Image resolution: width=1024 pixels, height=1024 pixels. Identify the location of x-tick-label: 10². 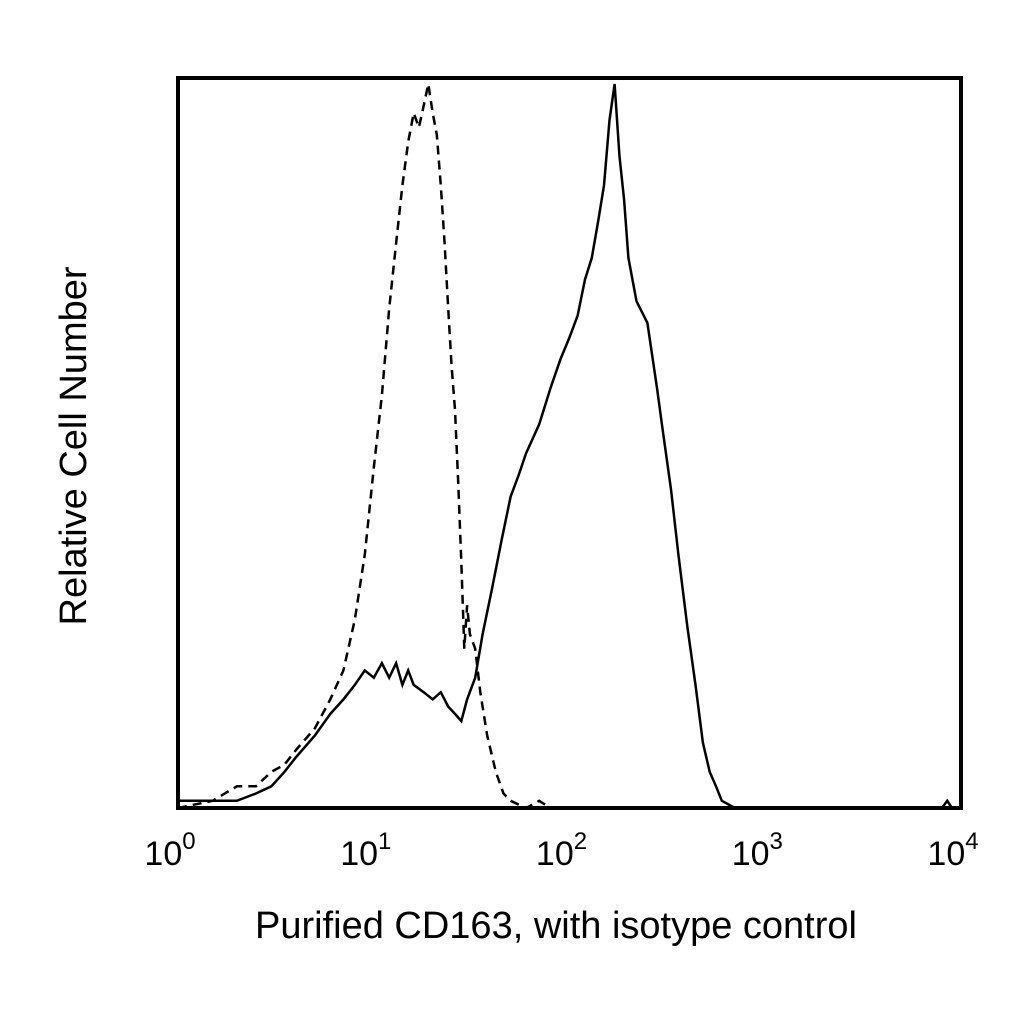
(561, 850).